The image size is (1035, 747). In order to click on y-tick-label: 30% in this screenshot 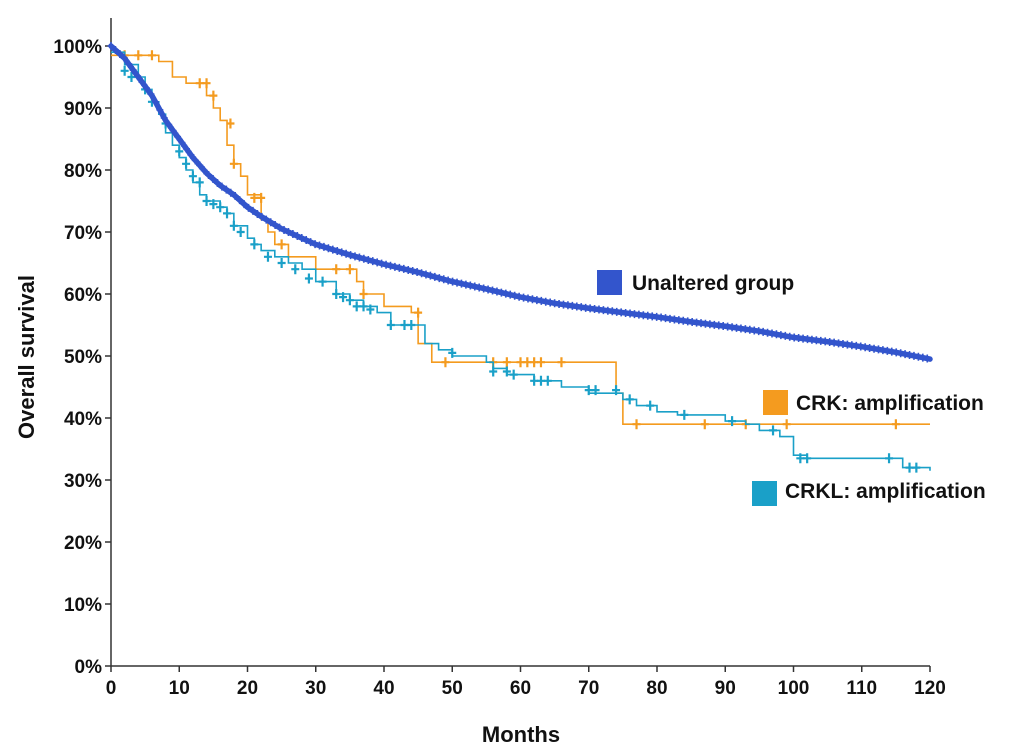, I will do `click(83, 481)`.